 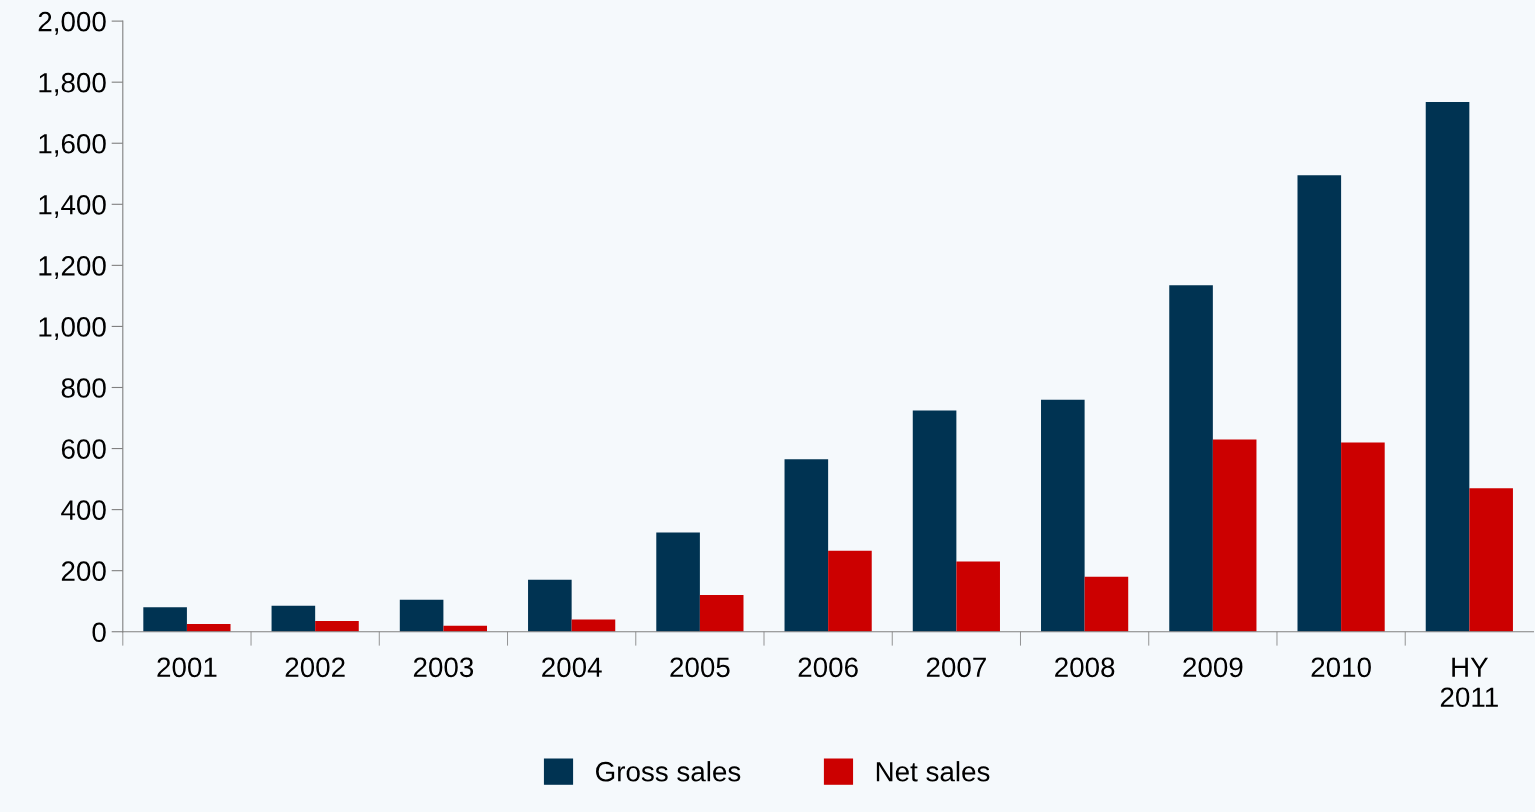 What do you see at coordinates (99, 632) in the screenshot?
I see `y-tick-label: 0` at bounding box center [99, 632].